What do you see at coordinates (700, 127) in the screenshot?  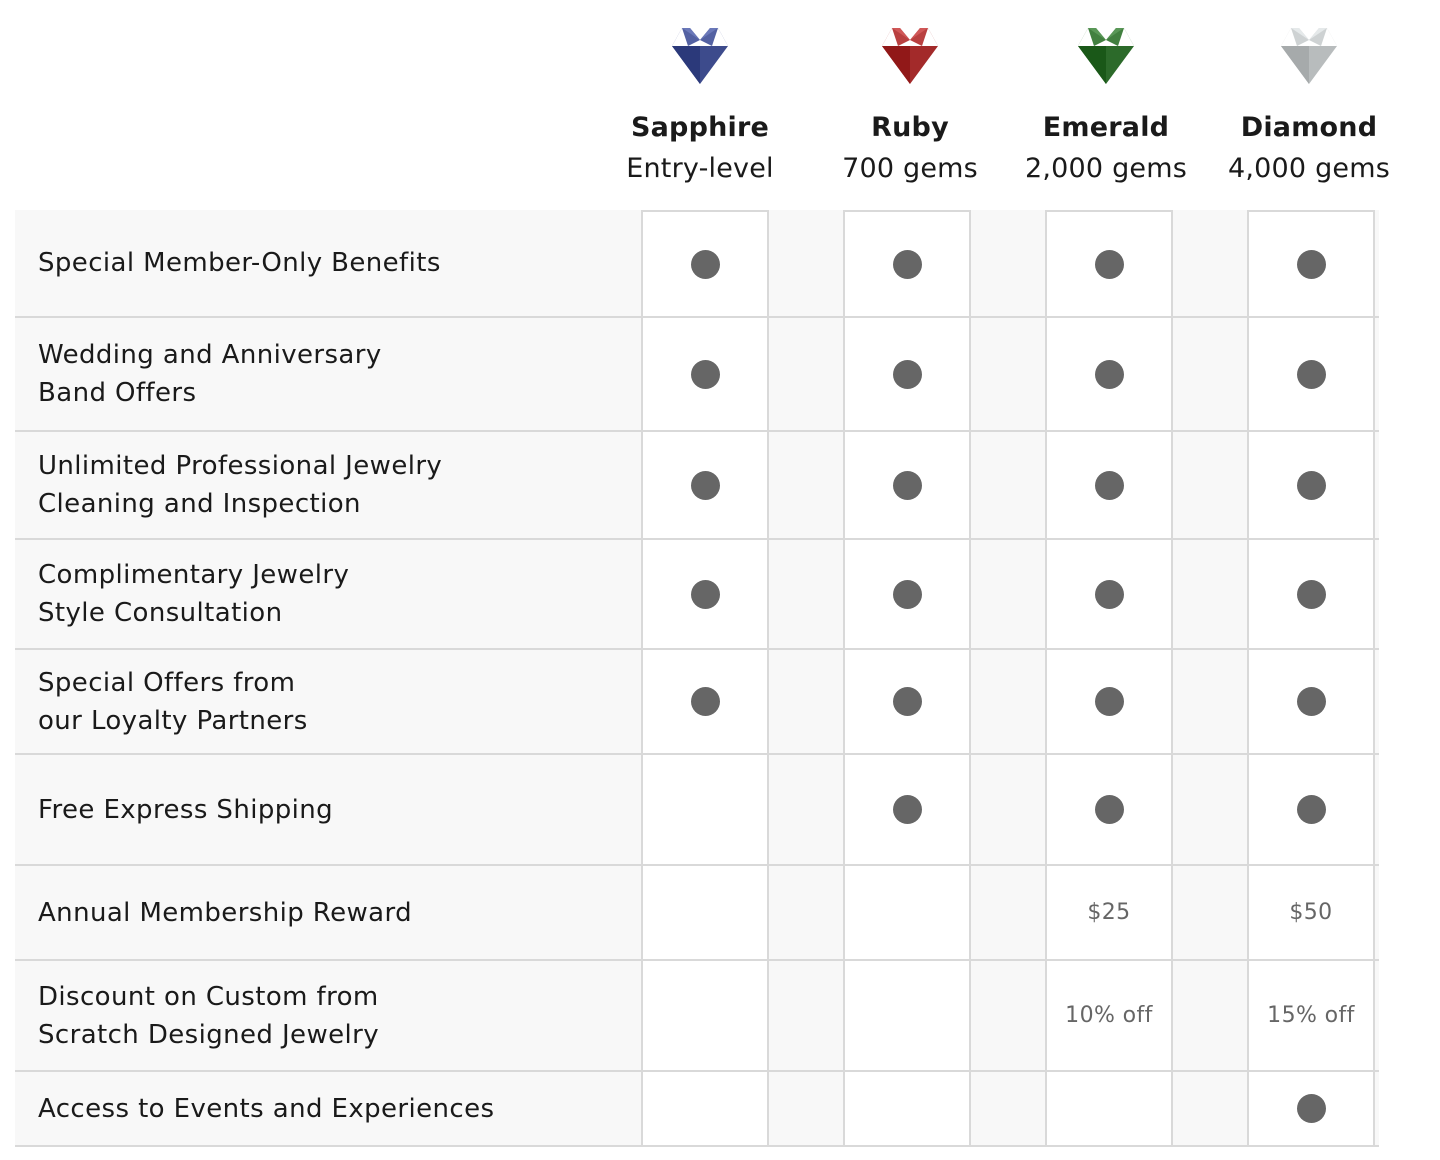 I see `tier-name: Sapphire` at bounding box center [700, 127].